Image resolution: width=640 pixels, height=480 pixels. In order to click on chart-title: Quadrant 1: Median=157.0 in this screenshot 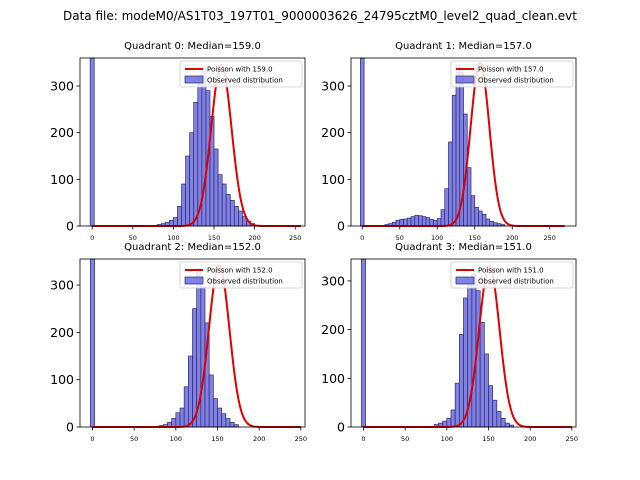, I will do `click(463, 46)`.